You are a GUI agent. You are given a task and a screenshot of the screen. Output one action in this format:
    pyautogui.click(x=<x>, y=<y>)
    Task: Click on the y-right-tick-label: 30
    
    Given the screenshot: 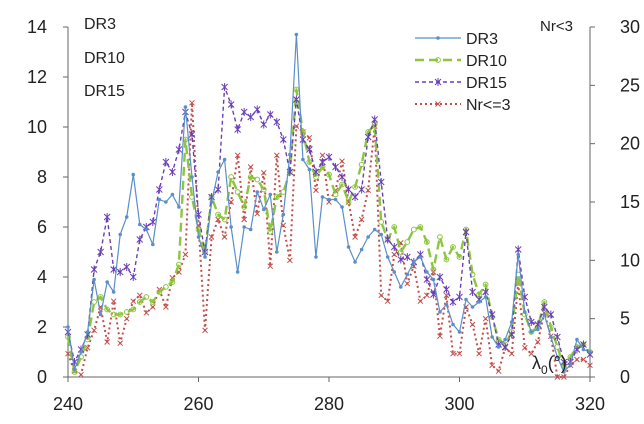 What is the action you would take?
    pyautogui.click(x=630, y=27)
    